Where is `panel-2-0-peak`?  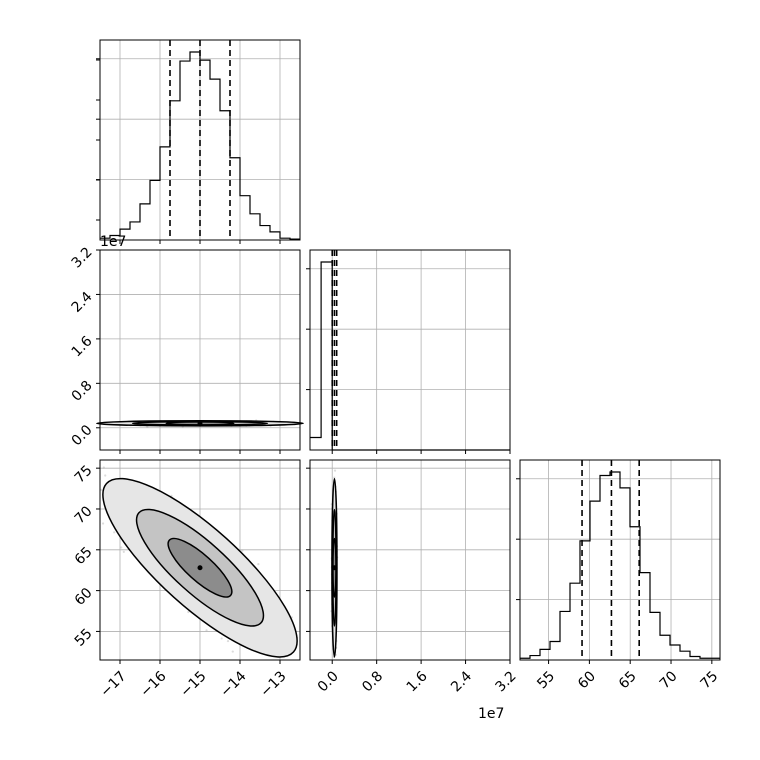 panel-2-0-peak is located at coordinates (200, 568).